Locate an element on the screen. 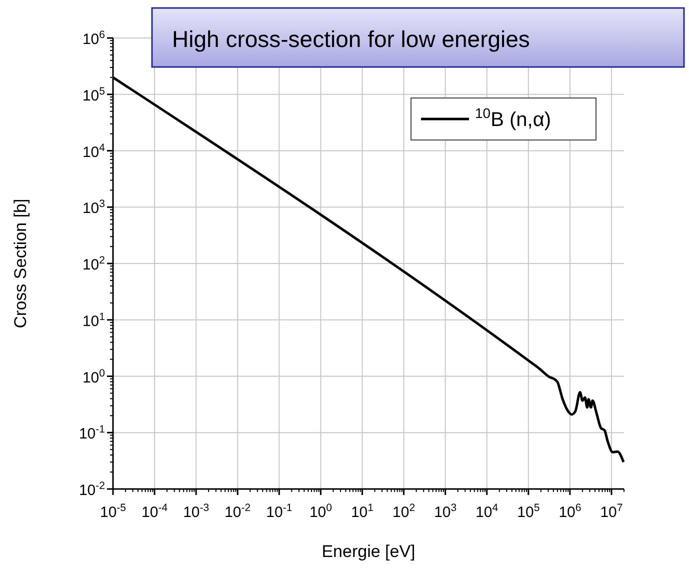 The width and height of the screenshot is (689, 573). x-tick-label: 10$^{3}$ is located at coordinates (445, 511).